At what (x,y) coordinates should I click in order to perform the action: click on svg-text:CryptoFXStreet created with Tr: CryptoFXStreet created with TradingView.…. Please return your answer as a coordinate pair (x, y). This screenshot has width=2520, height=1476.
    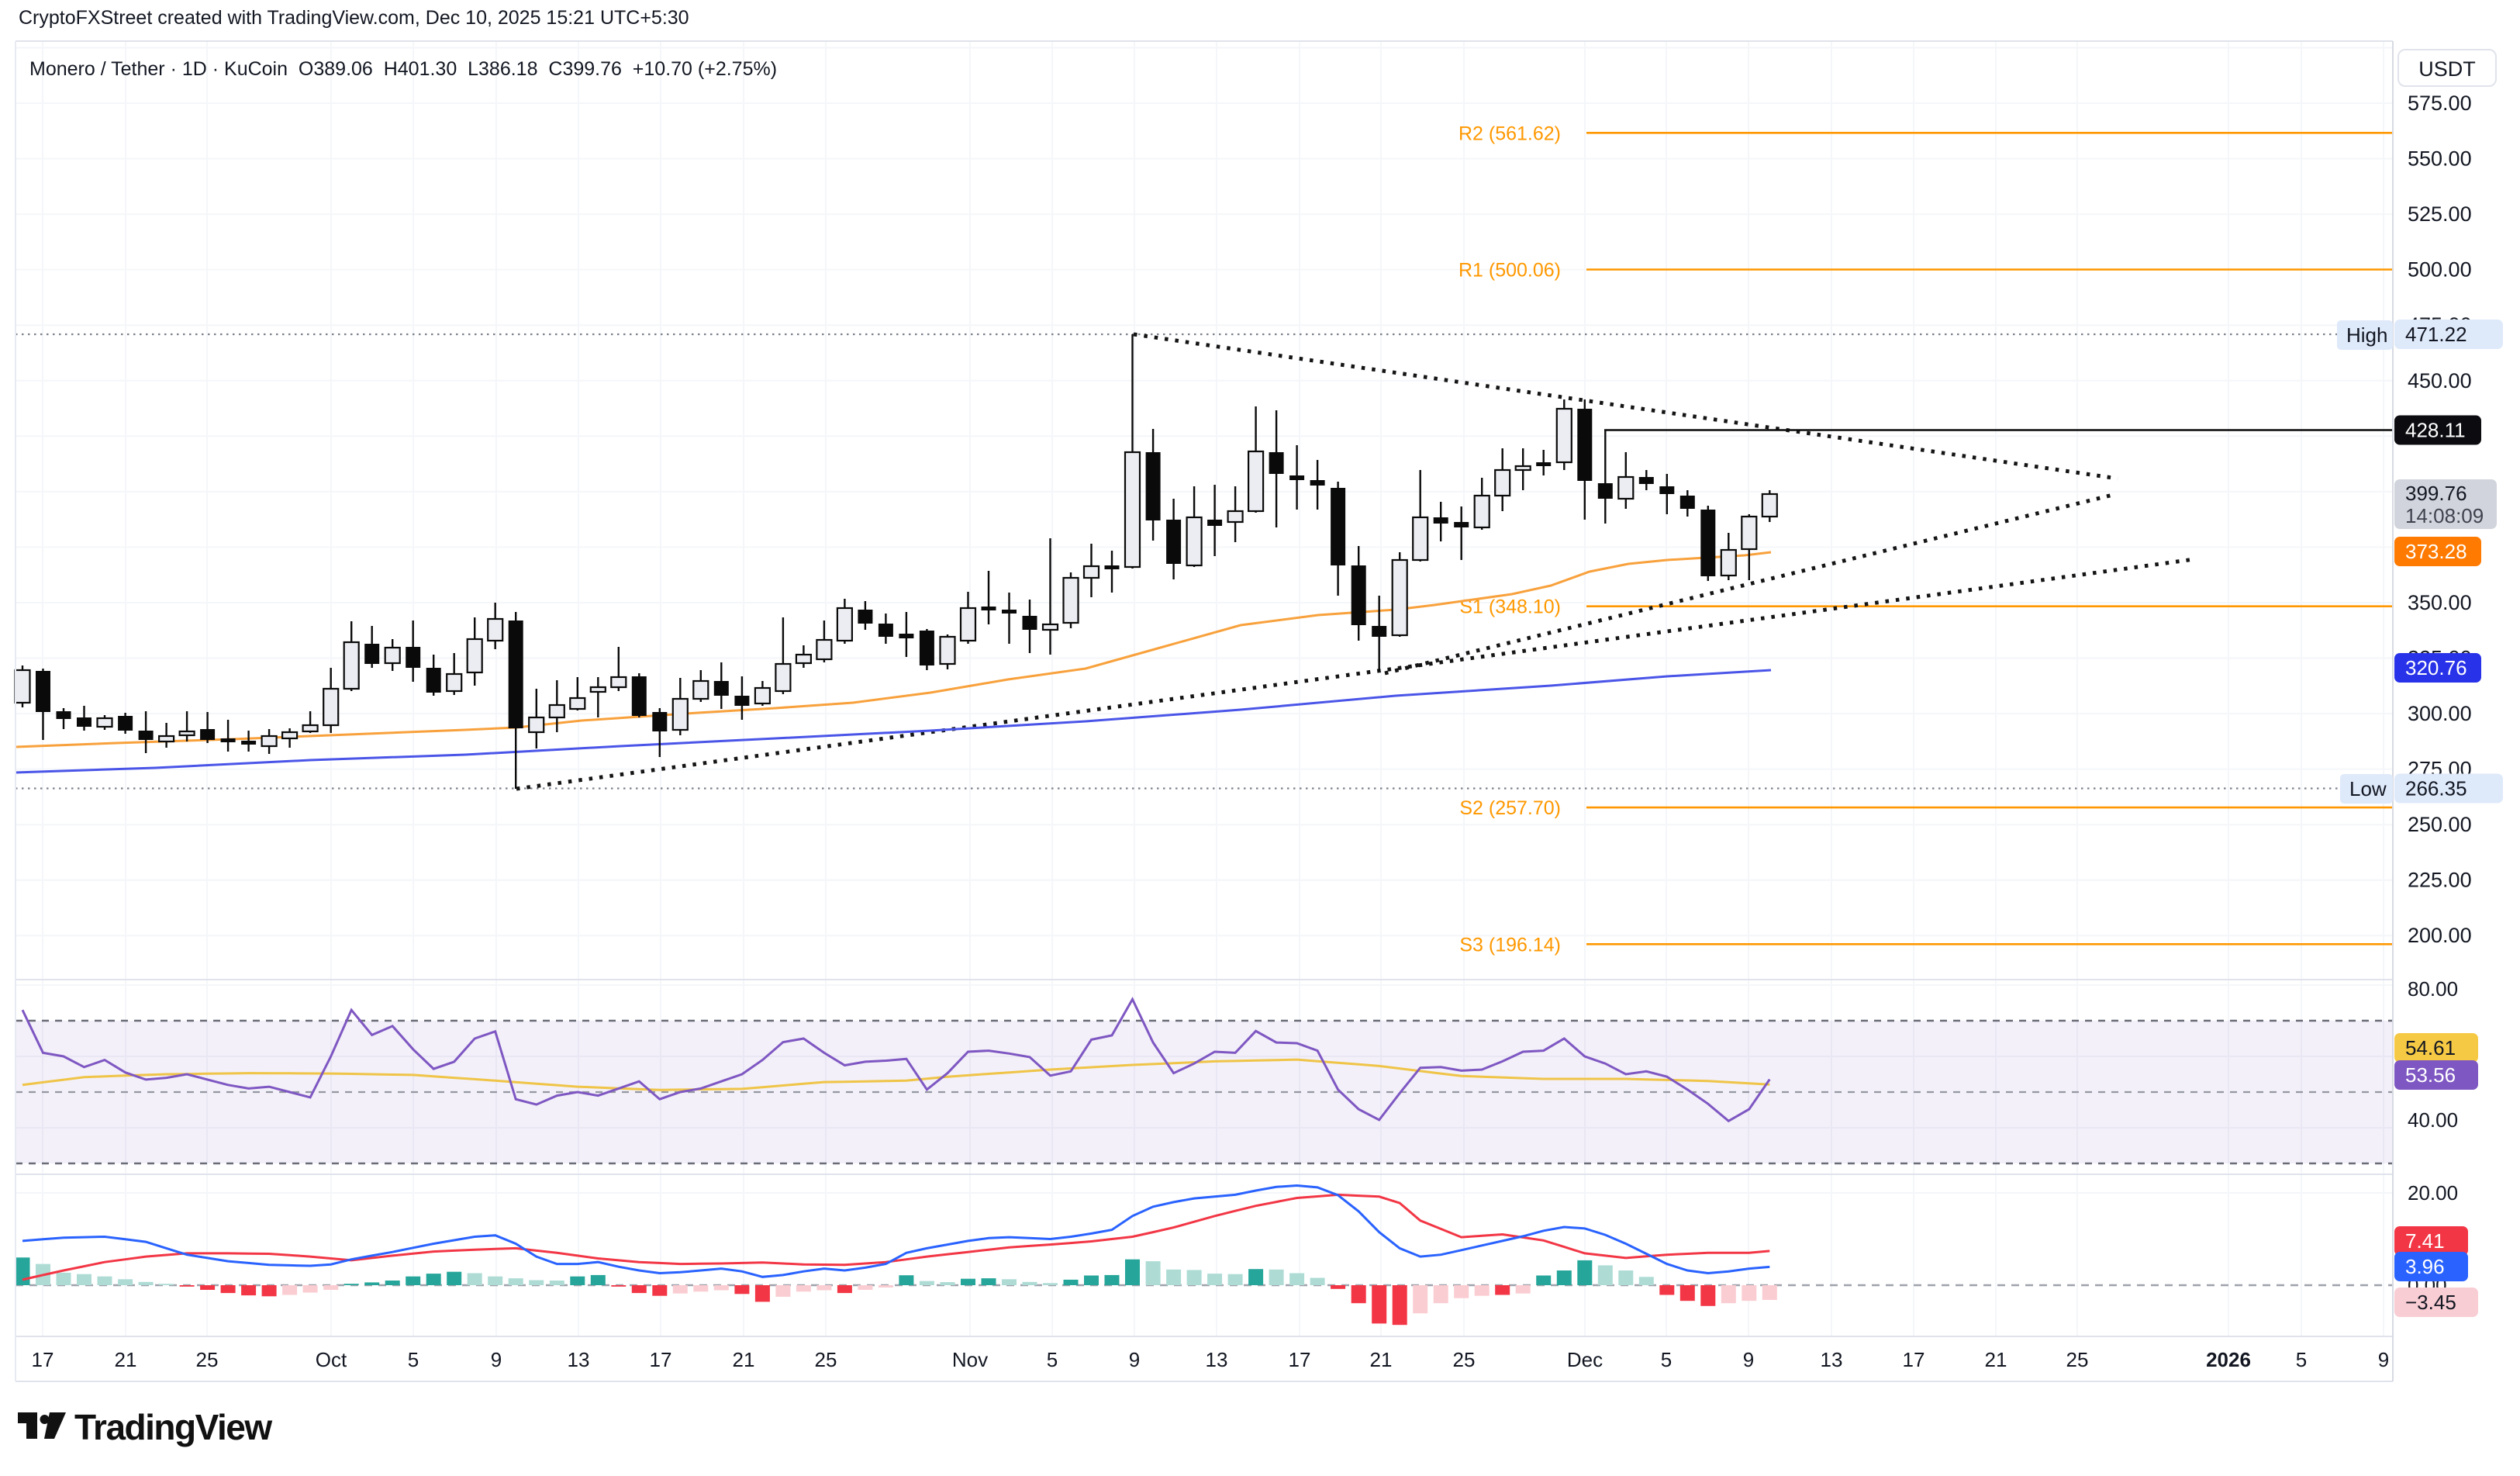
    Looking at the image, I should click on (354, 18).